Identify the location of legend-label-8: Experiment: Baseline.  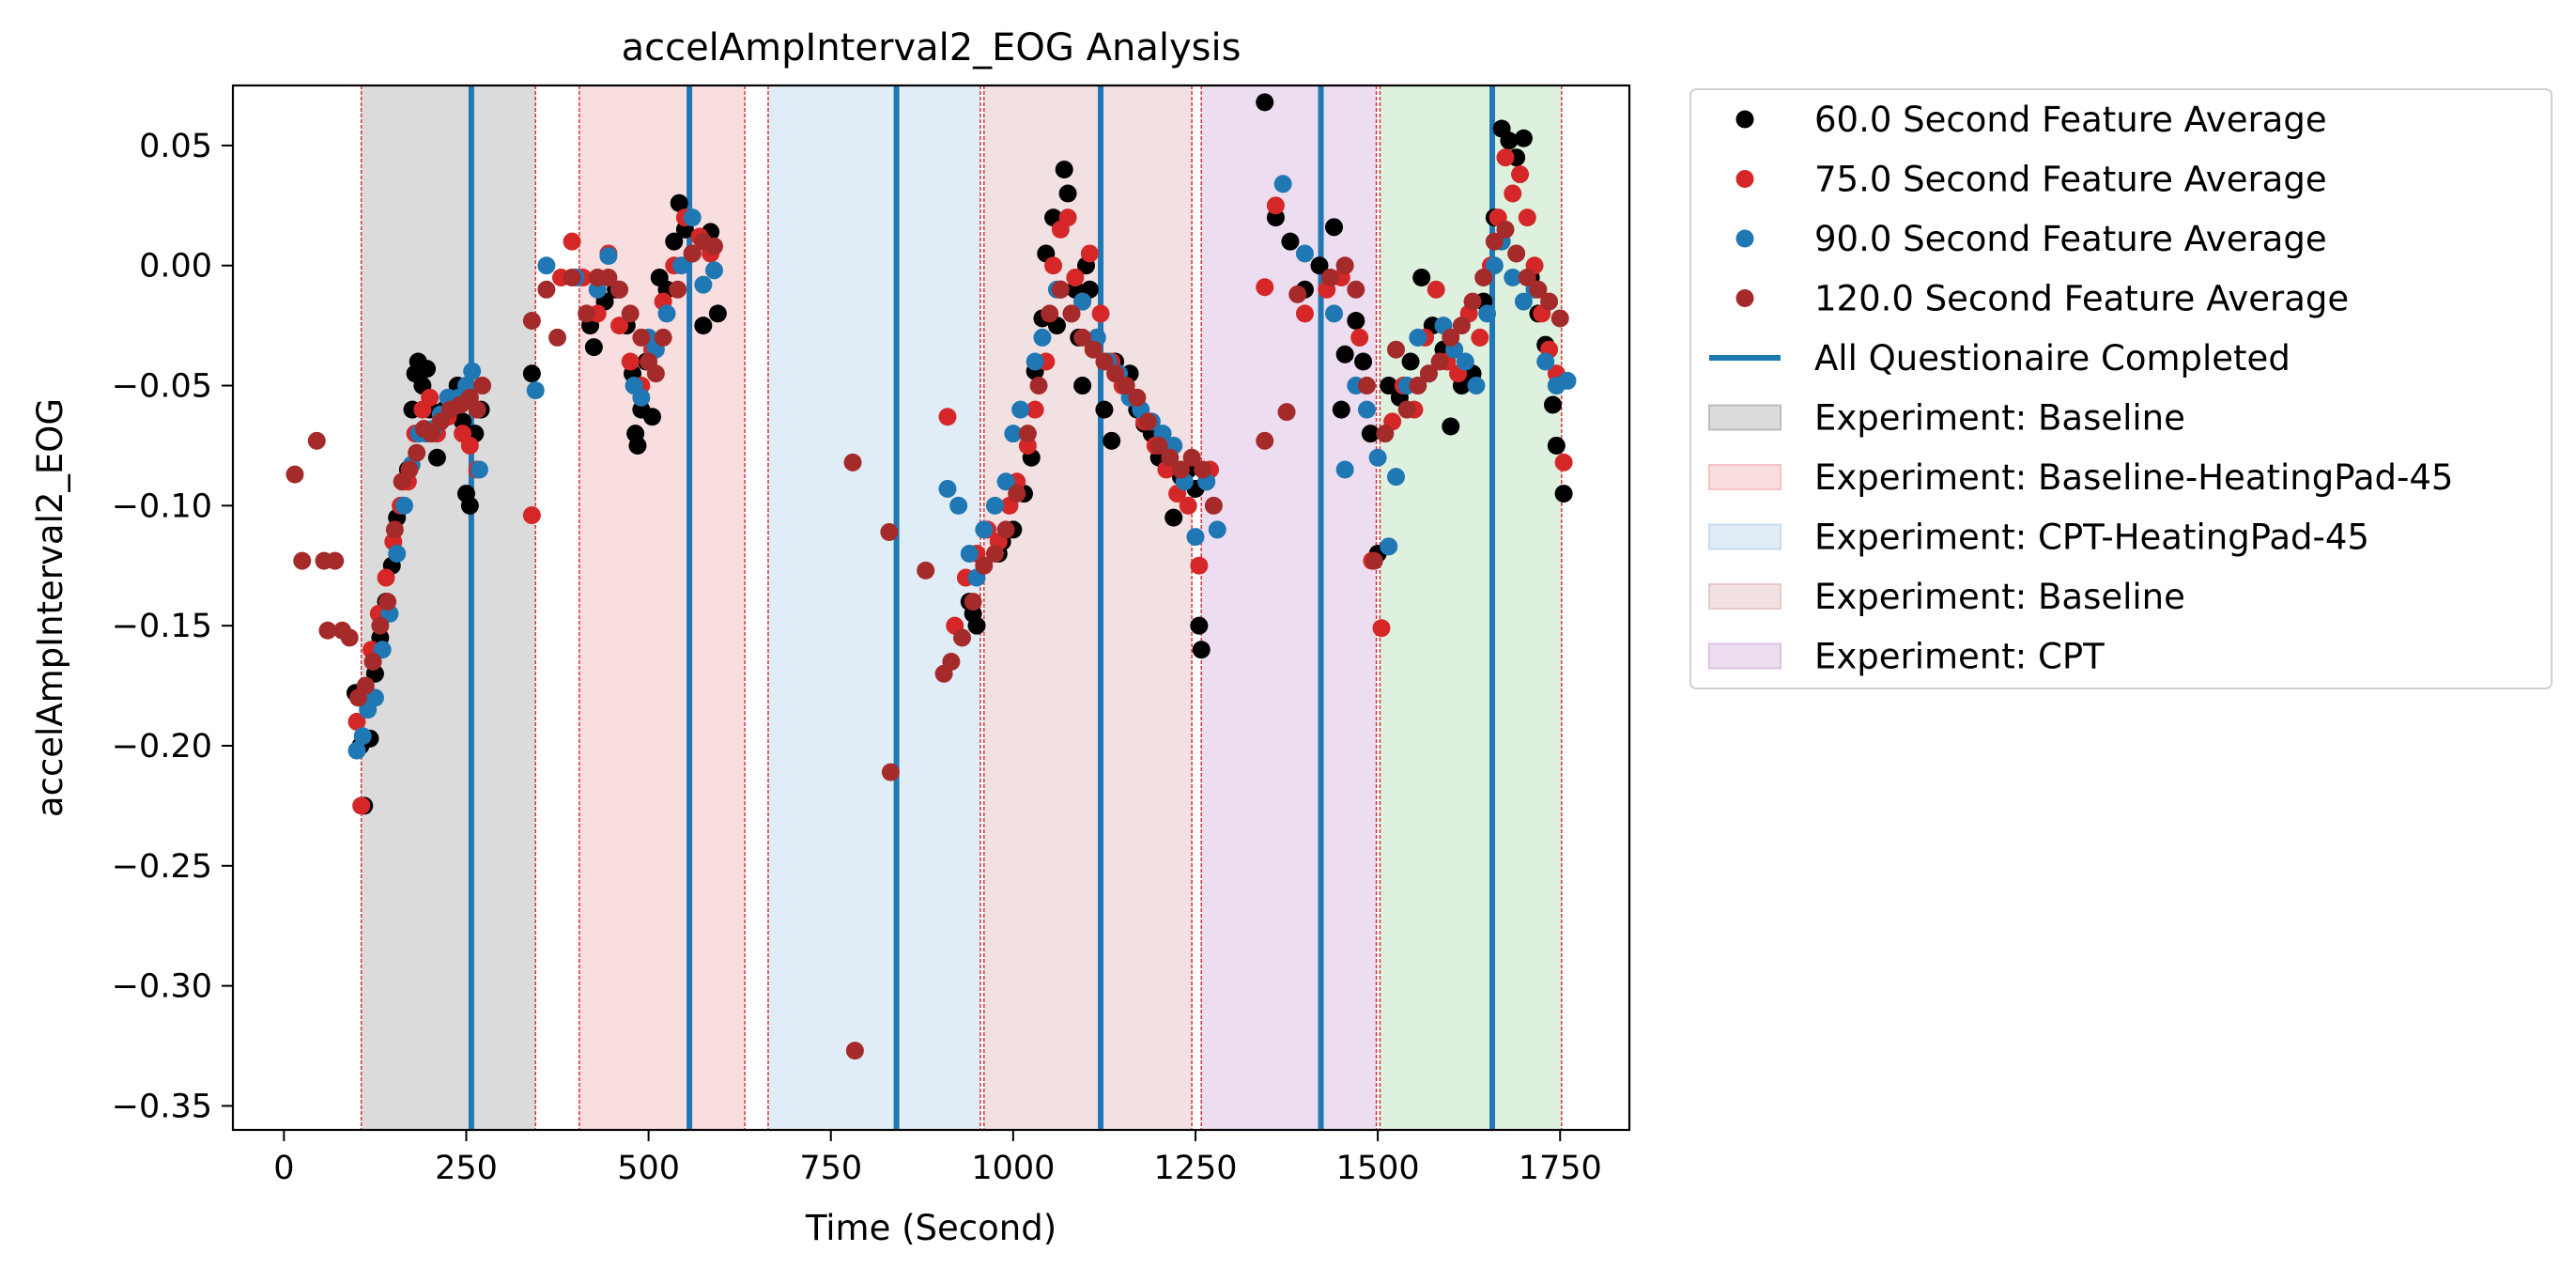
(1999, 597).